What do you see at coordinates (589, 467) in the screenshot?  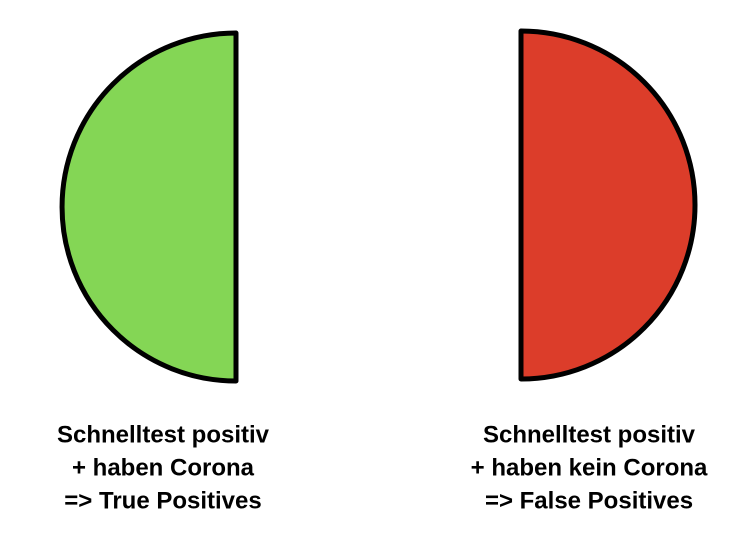 I see `label-line: + haben kein Corona` at bounding box center [589, 467].